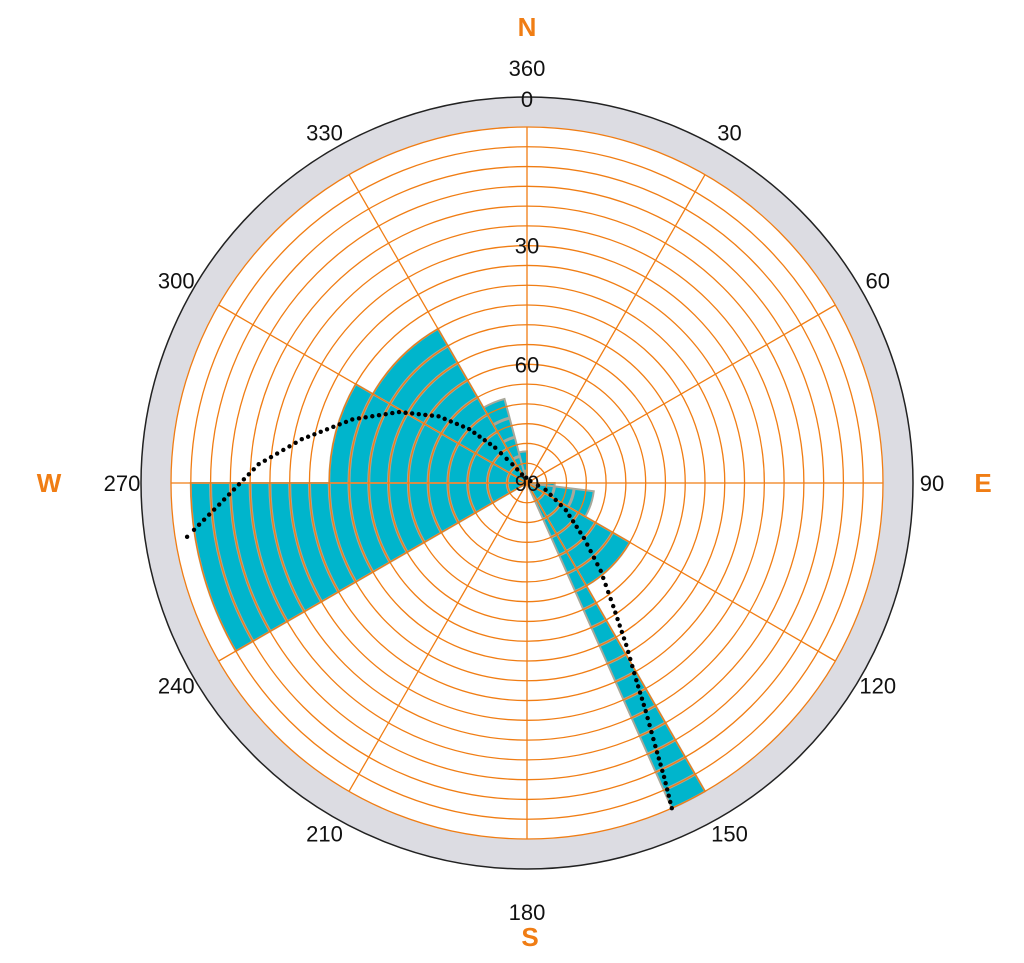 The height and width of the screenshot is (963, 1024). I want to click on elevation-label: 0, so click(527, 99).